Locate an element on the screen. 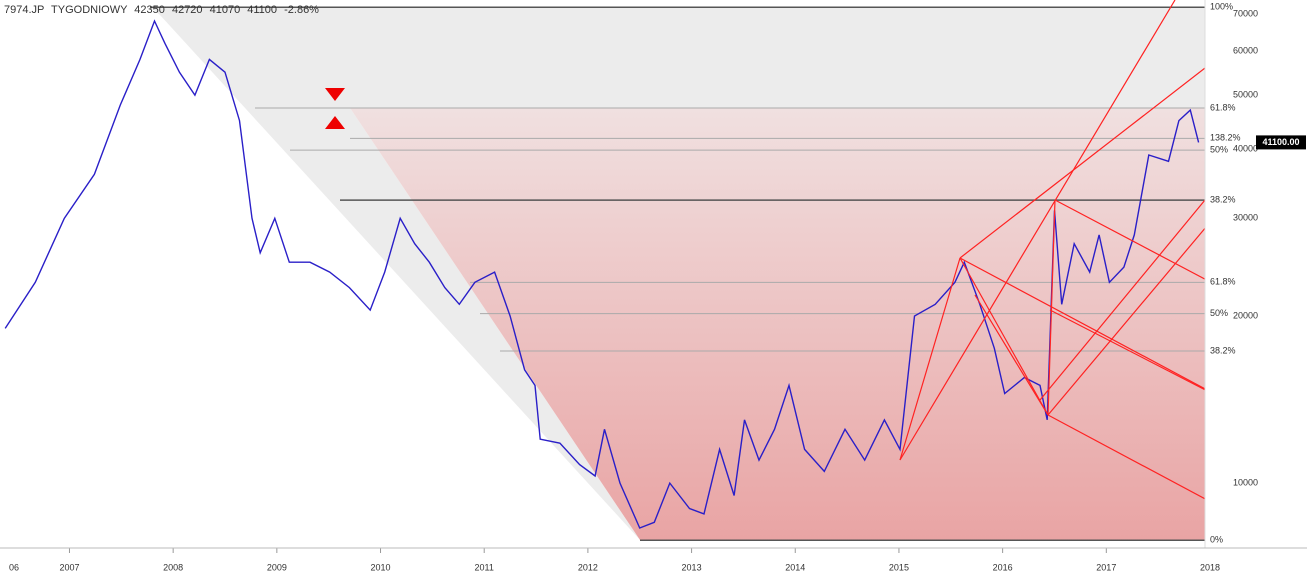  last-price-box is located at coordinates (1281, 142).